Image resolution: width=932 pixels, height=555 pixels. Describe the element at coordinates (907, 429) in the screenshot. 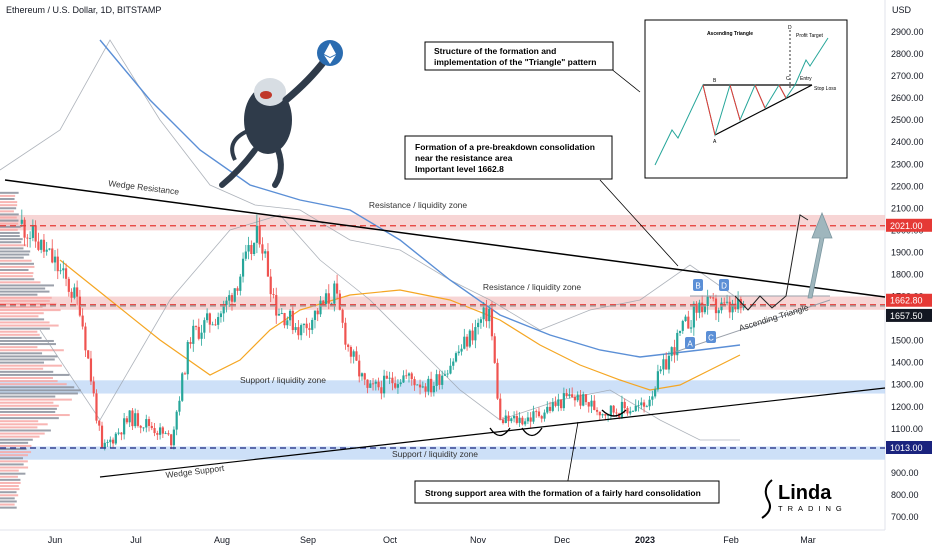

I see `y-tick-label: 1100.00` at that location.